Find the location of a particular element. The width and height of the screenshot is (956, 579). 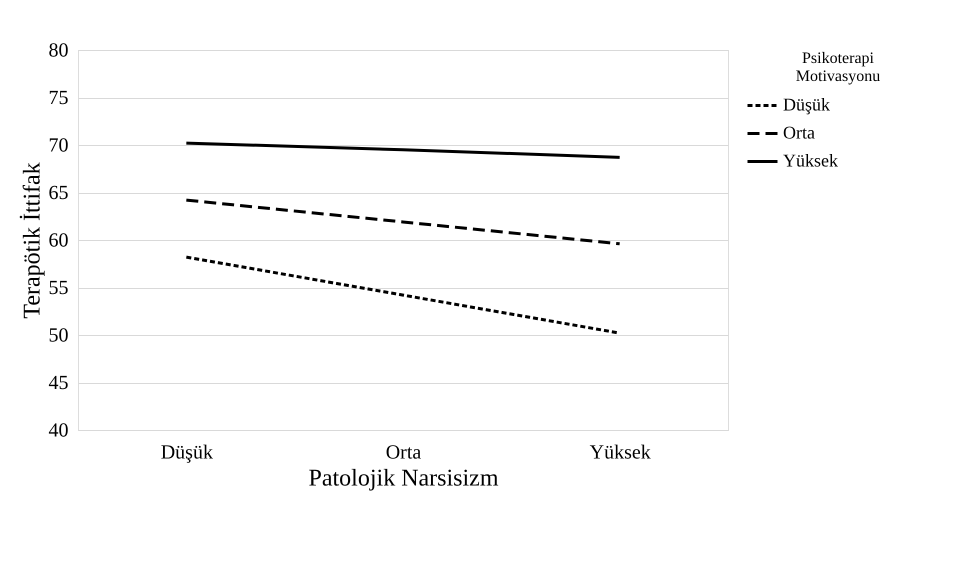

y-tick-label: 70 is located at coordinates (58, 145).